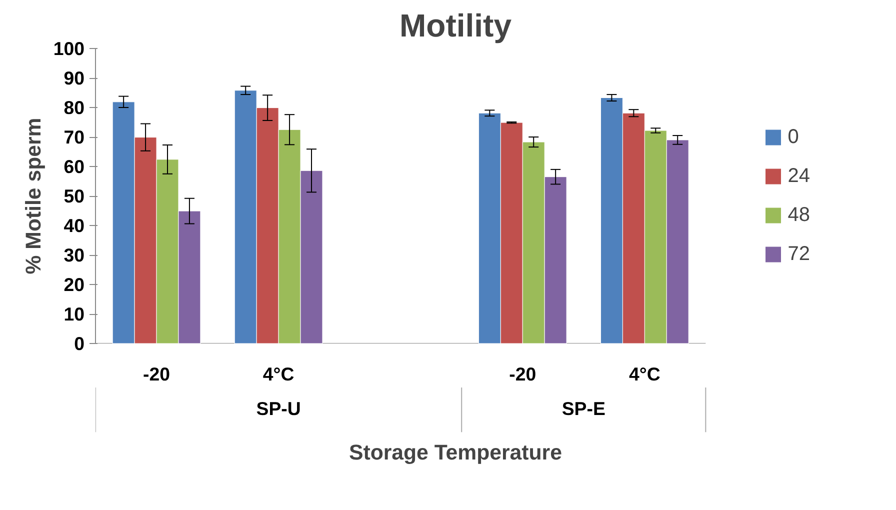 This screenshot has width=896, height=510. What do you see at coordinates (799, 215) in the screenshot?
I see `legend-label: 48` at bounding box center [799, 215].